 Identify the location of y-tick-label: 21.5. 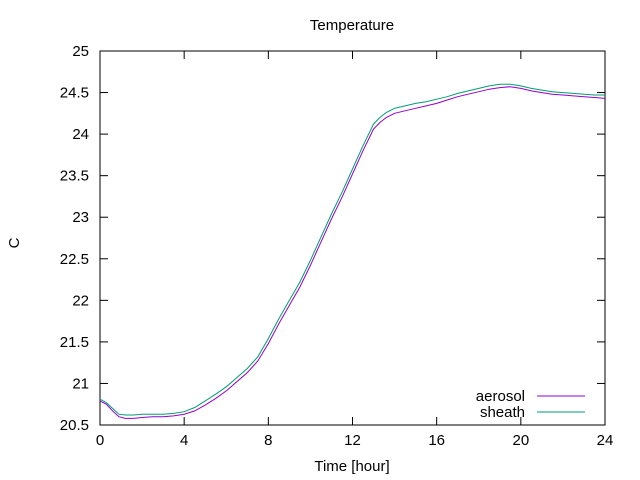
(74, 342).